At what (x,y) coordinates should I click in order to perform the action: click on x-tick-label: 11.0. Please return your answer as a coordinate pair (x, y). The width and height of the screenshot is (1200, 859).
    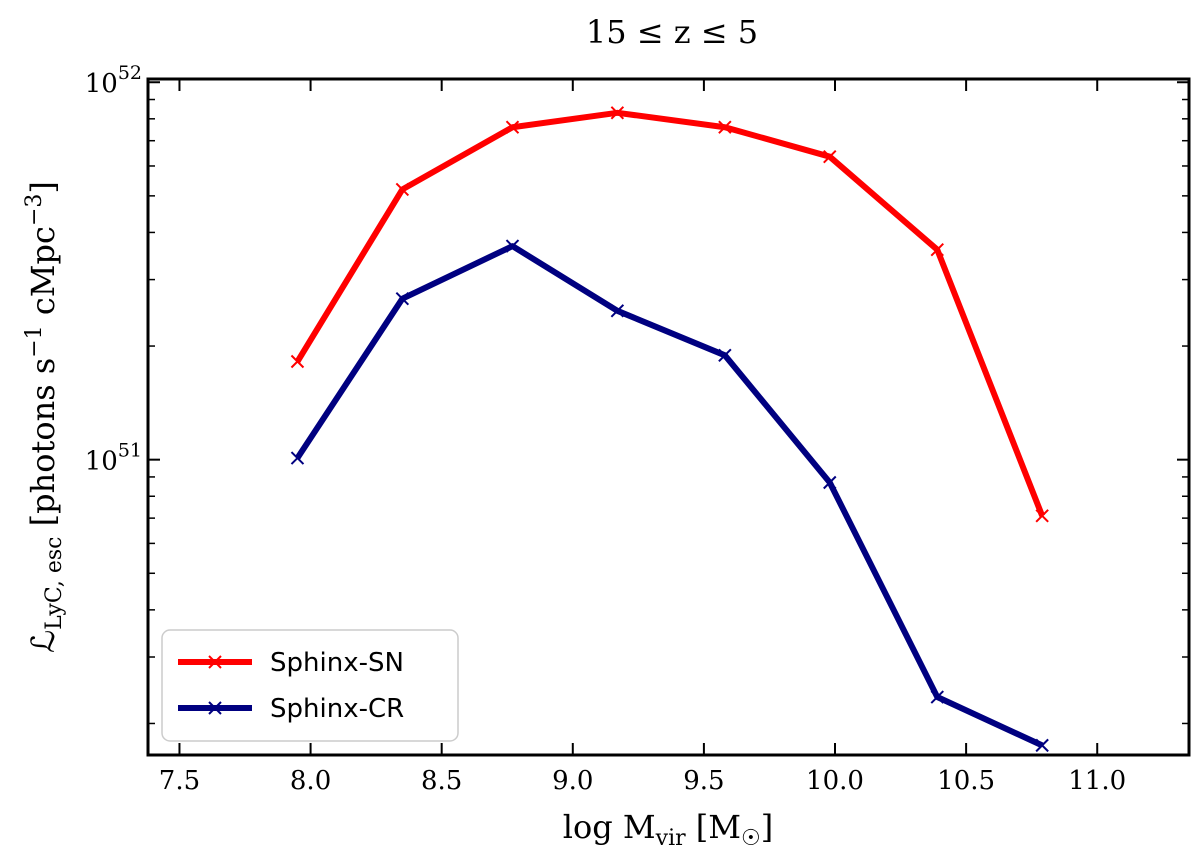
    Looking at the image, I should click on (1097, 781).